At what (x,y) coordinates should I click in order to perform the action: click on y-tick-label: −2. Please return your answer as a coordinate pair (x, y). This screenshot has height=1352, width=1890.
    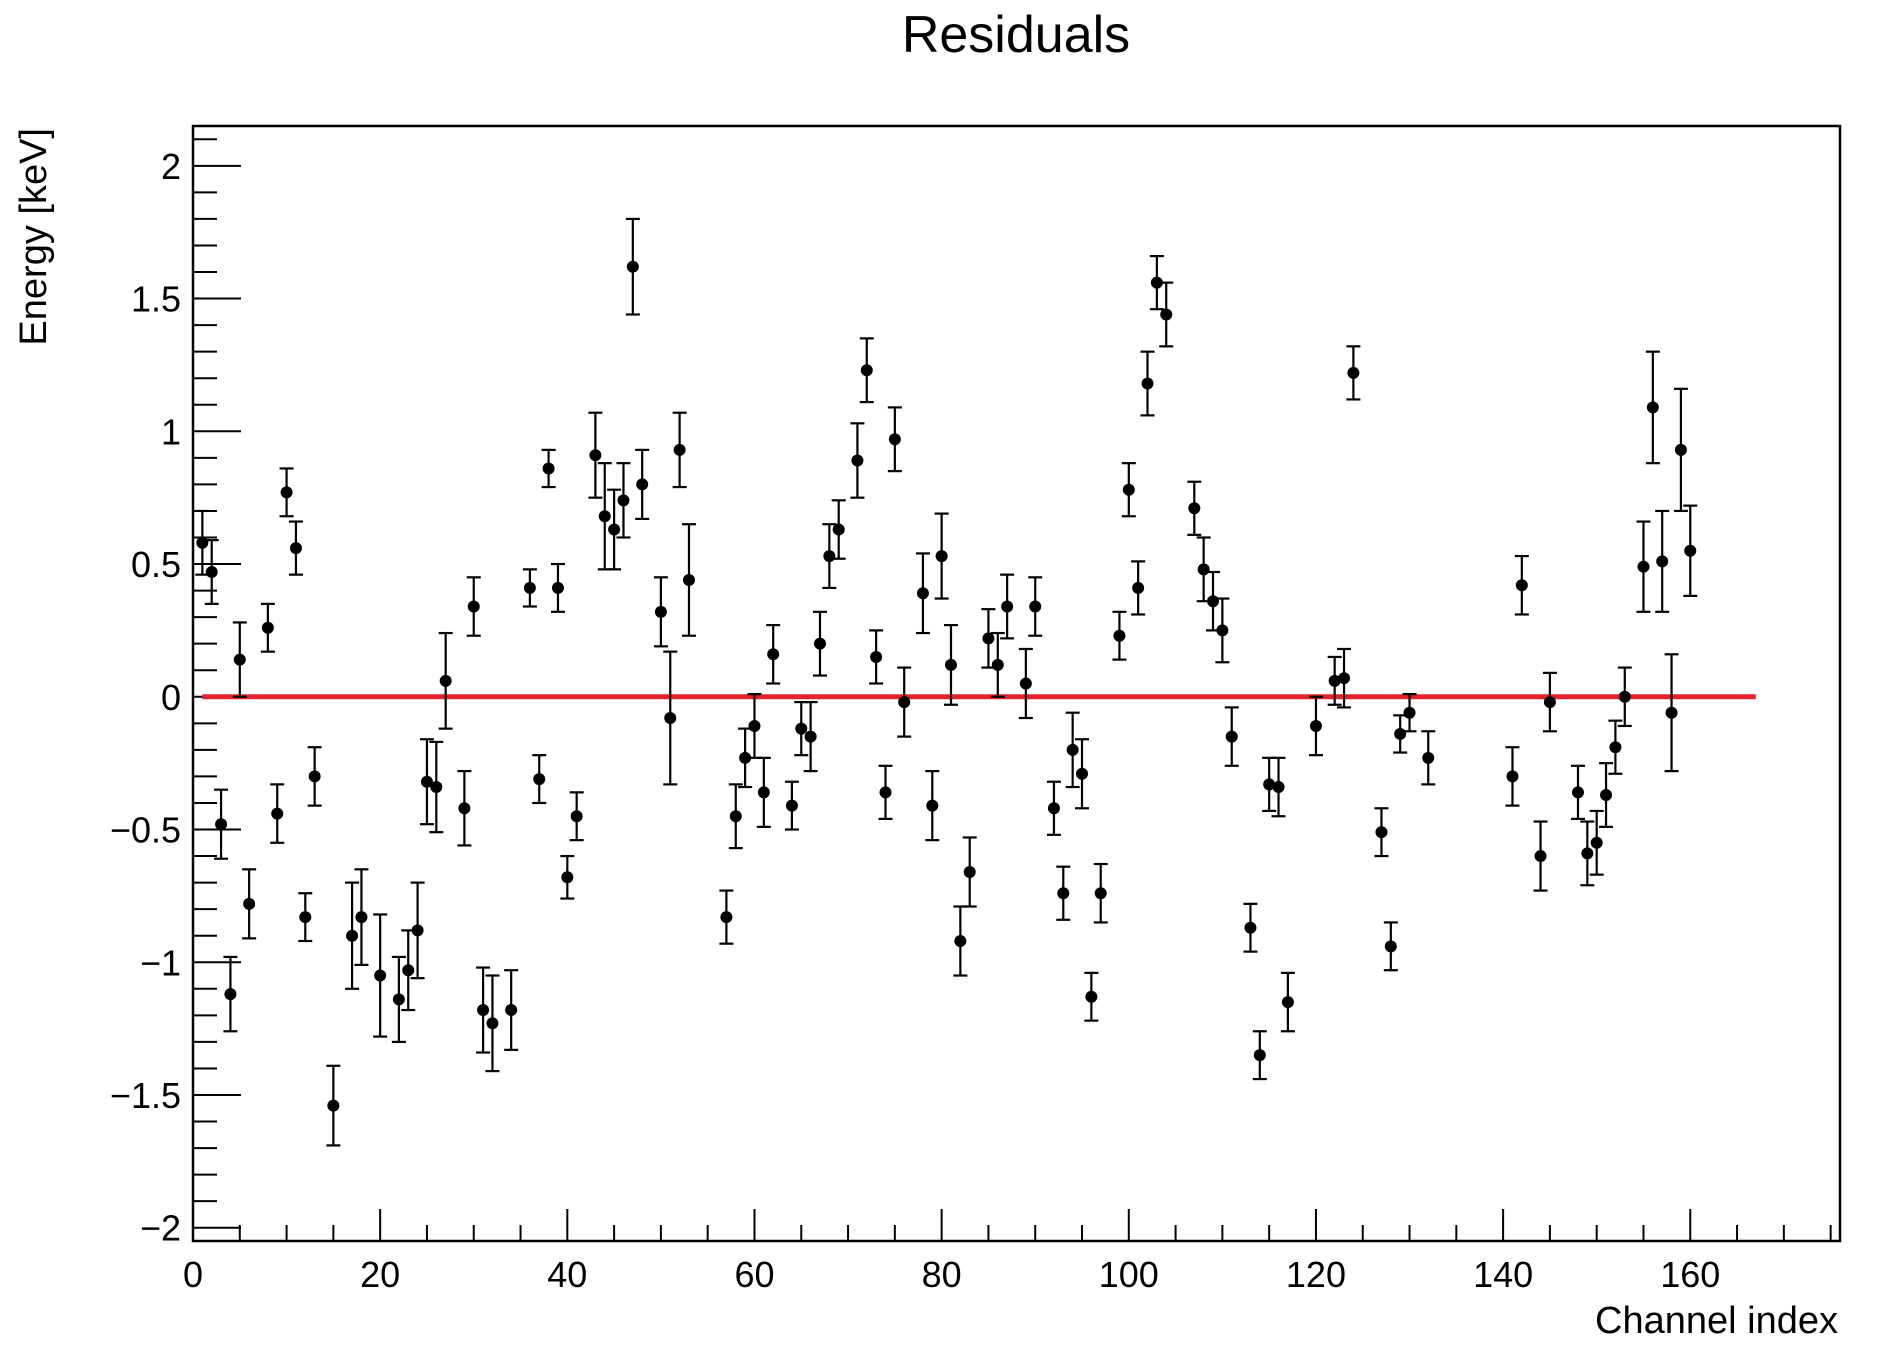
    Looking at the image, I should click on (160, 1228).